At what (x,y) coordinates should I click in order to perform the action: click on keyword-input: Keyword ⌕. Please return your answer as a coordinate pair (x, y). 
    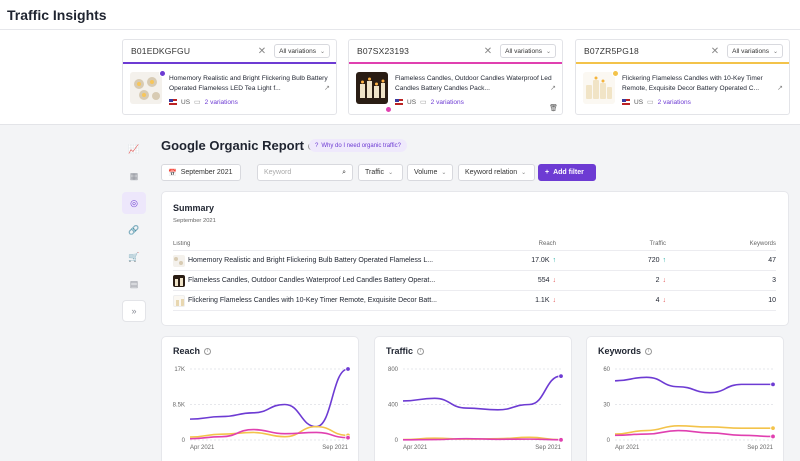
    Looking at the image, I should click on (305, 172).